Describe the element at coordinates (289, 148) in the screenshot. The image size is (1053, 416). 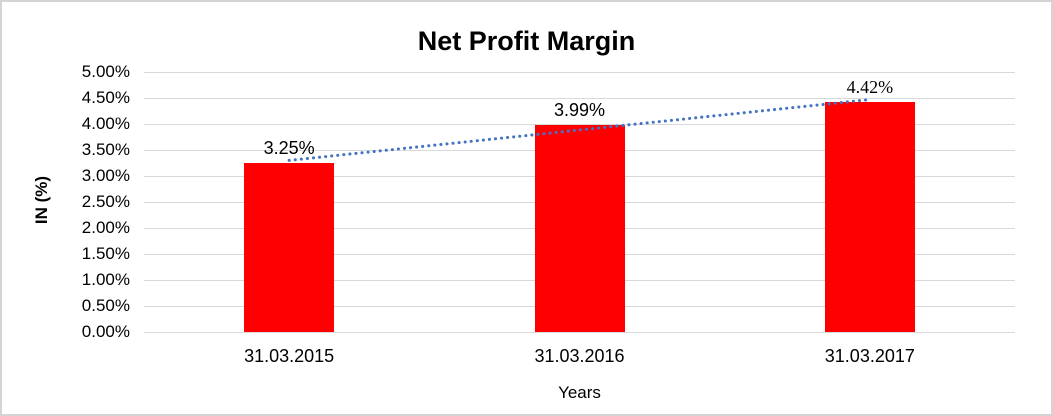
I see `data-label: 3.25%` at that location.